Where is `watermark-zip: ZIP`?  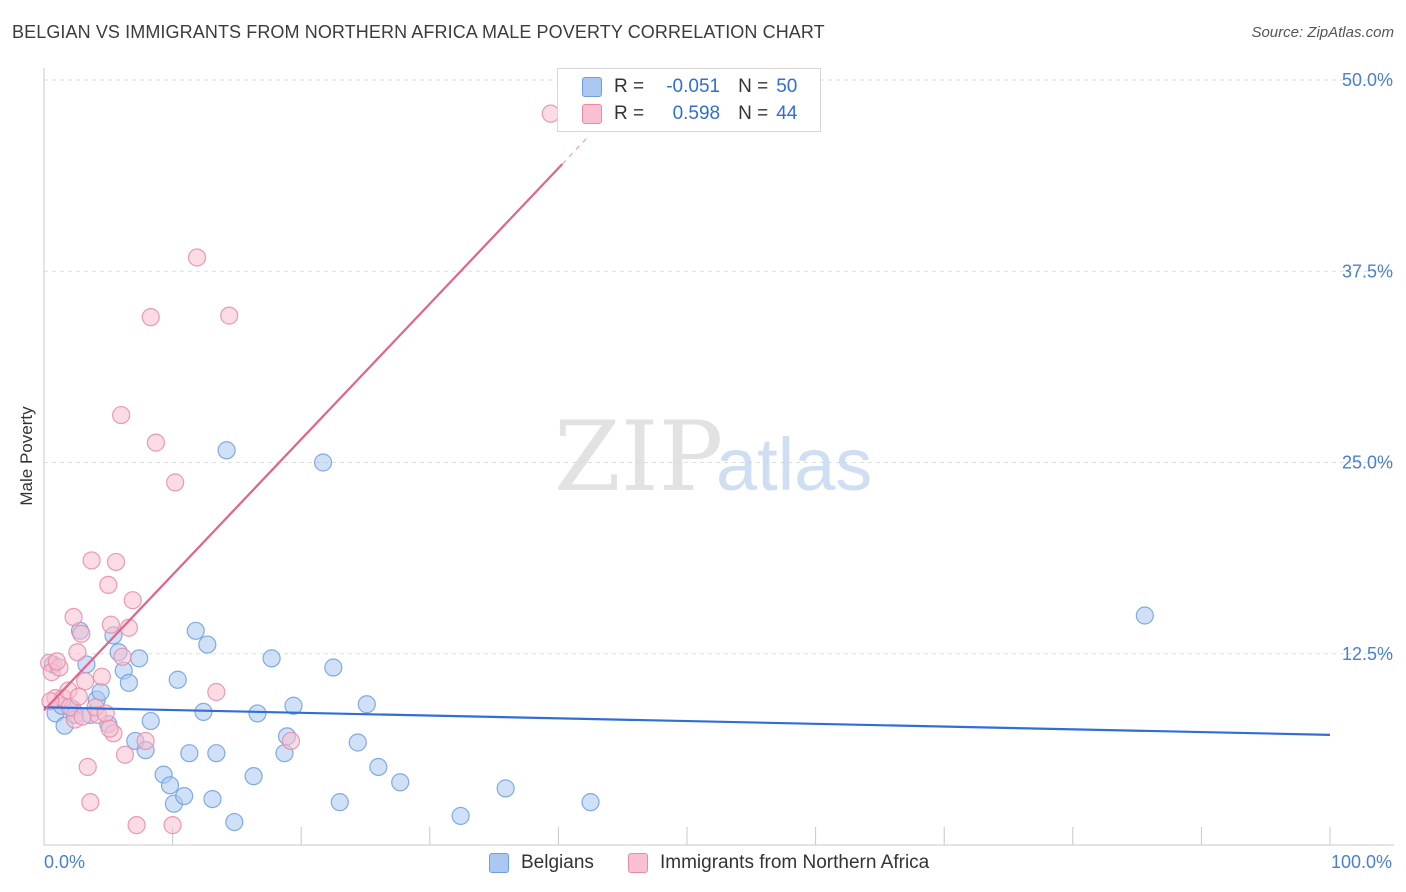
watermark-zip: ZIP is located at coordinates (638, 457).